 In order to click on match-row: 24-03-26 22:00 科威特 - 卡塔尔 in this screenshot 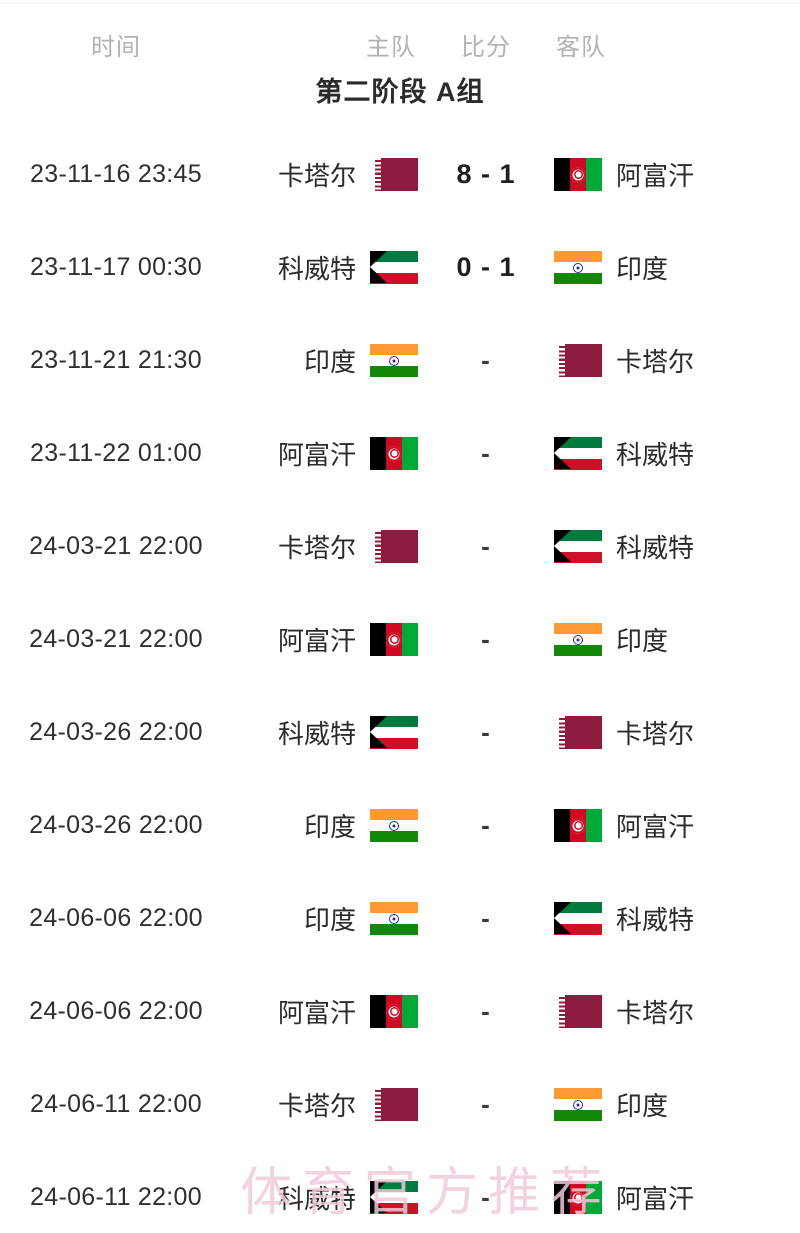, I will do `click(400, 732)`.